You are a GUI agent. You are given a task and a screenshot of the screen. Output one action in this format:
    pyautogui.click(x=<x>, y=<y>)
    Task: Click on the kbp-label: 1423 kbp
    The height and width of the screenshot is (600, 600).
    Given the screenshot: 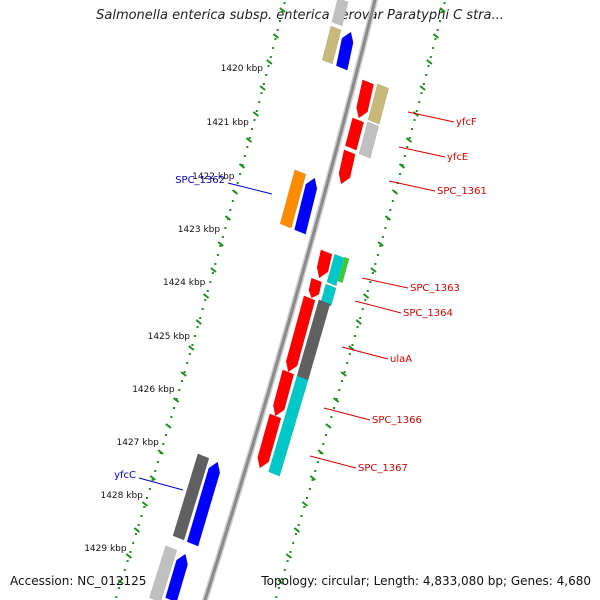 What is the action you would take?
    pyautogui.click(x=199, y=230)
    